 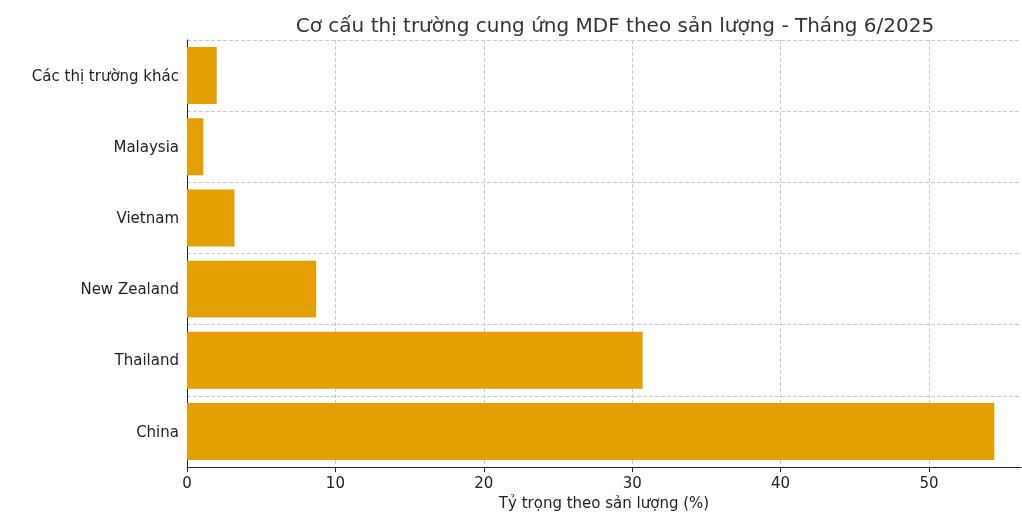 What do you see at coordinates (929, 482) in the screenshot?
I see `x-tick-label: 50` at bounding box center [929, 482].